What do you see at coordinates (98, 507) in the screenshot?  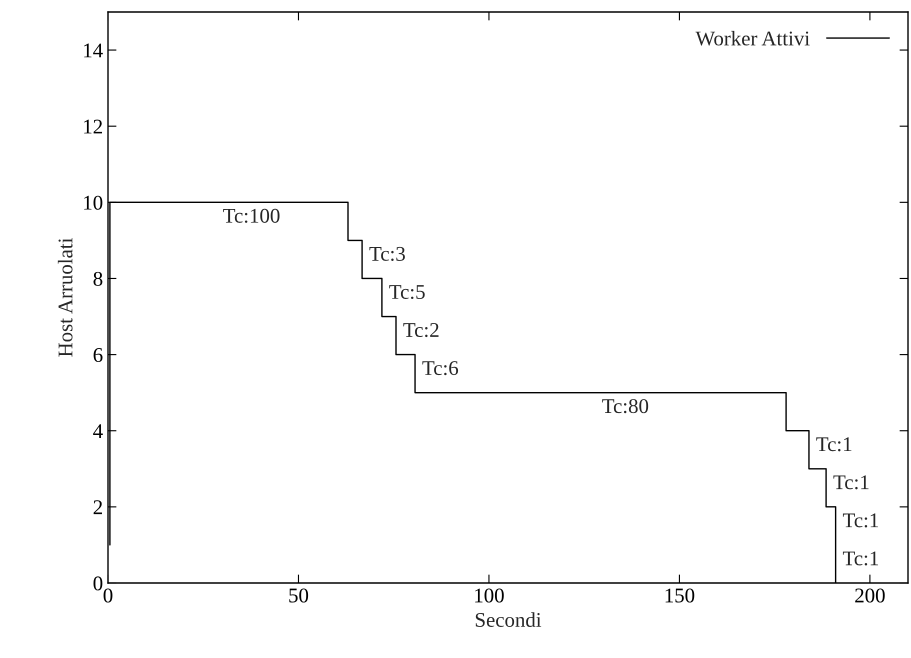 I see `y-tick-label: 2` at bounding box center [98, 507].